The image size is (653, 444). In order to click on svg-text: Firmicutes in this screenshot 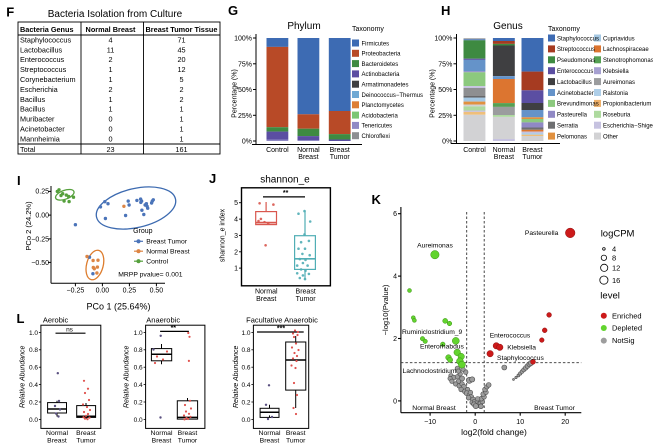, I will do `click(376, 44)`.